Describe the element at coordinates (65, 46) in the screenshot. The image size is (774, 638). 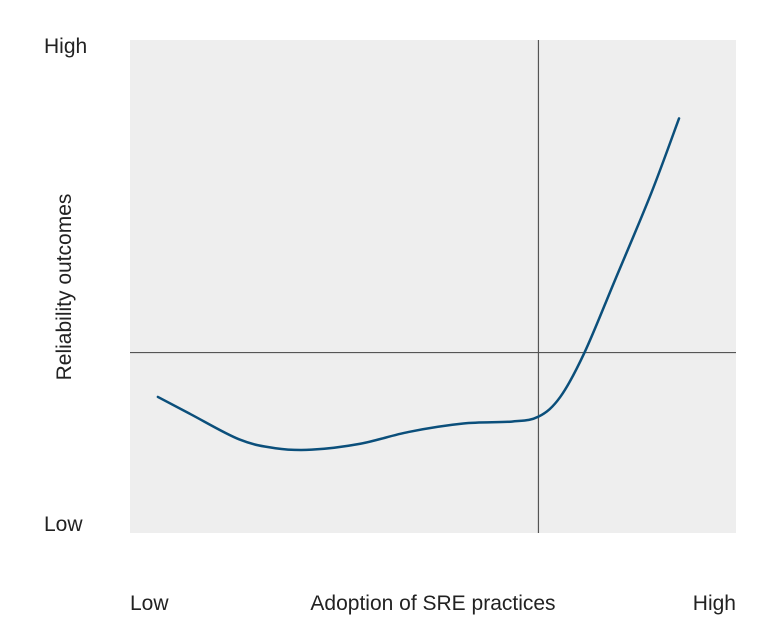
I see `y-tick-label-high: High` at that location.